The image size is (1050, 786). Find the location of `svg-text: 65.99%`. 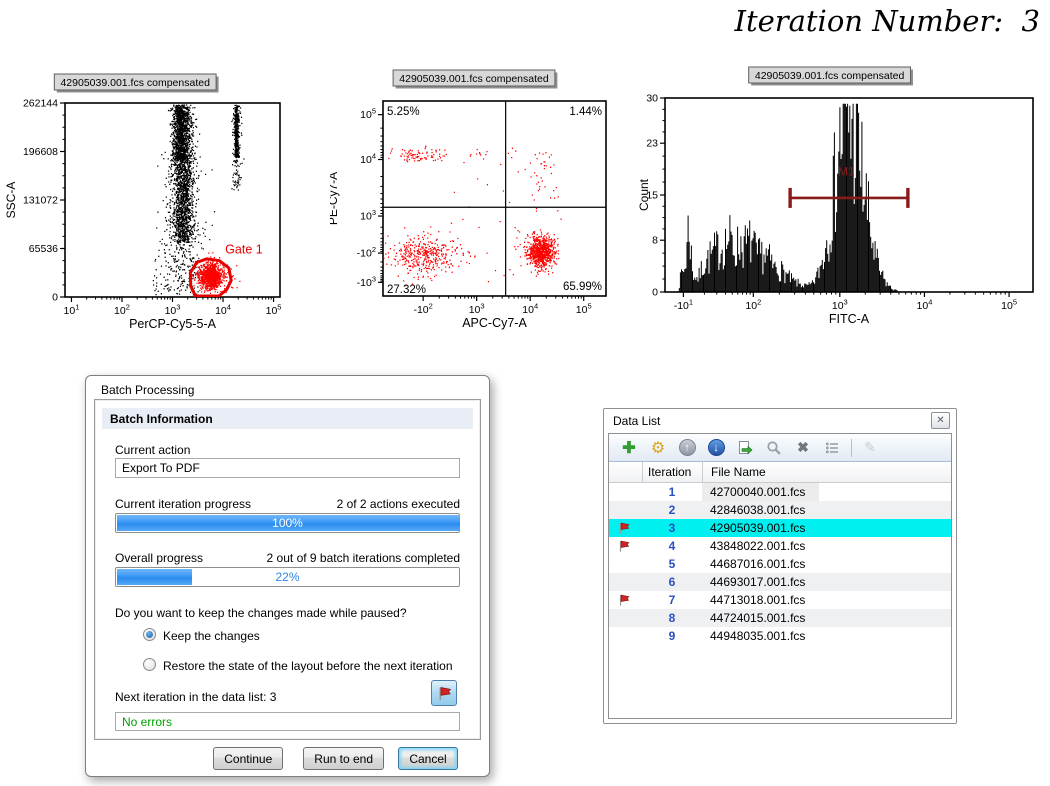

svg-text: 65.99% is located at coordinates (582, 287).